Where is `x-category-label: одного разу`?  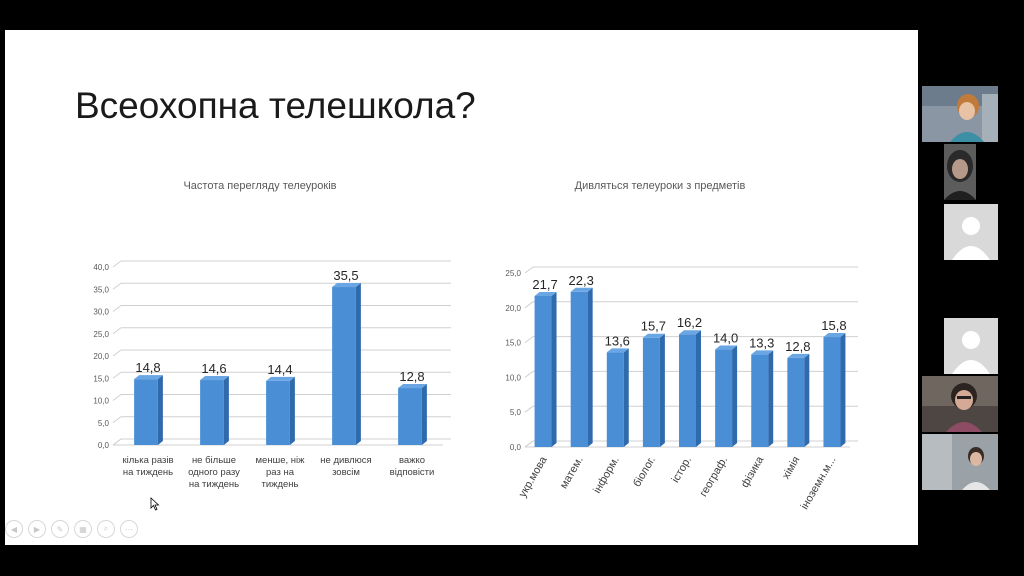 x-category-label: одного разу is located at coordinates (214, 472).